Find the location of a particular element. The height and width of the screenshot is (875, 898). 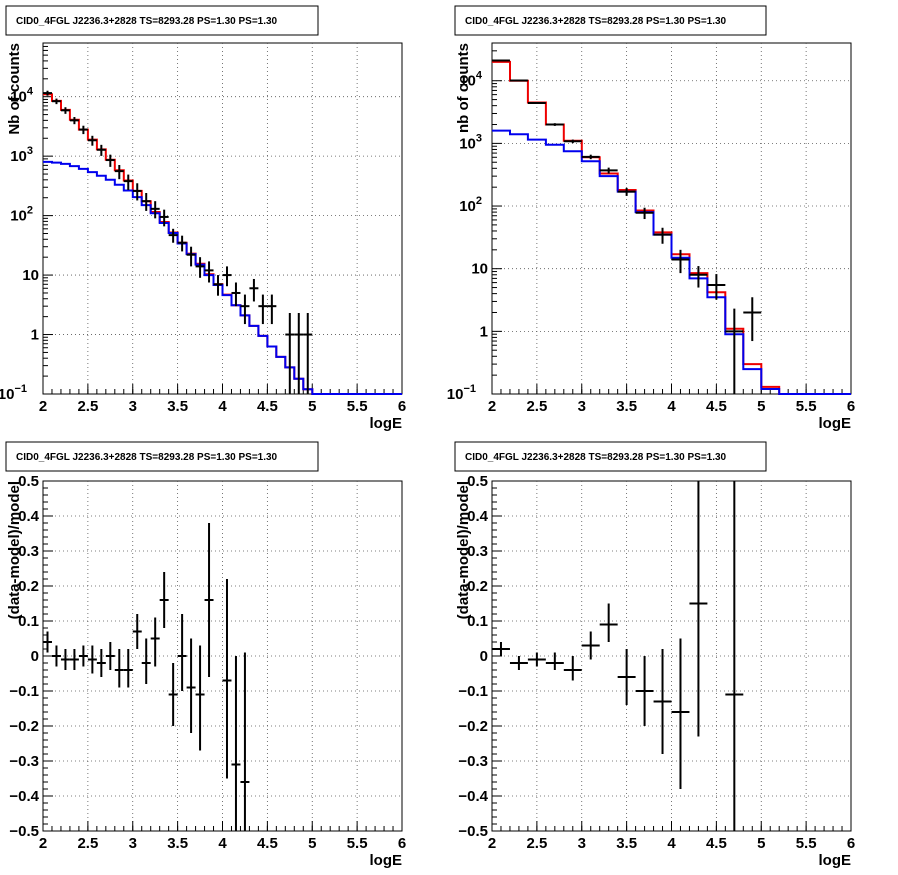

y-tick-label: 0.1 is located at coordinates (477, 621).